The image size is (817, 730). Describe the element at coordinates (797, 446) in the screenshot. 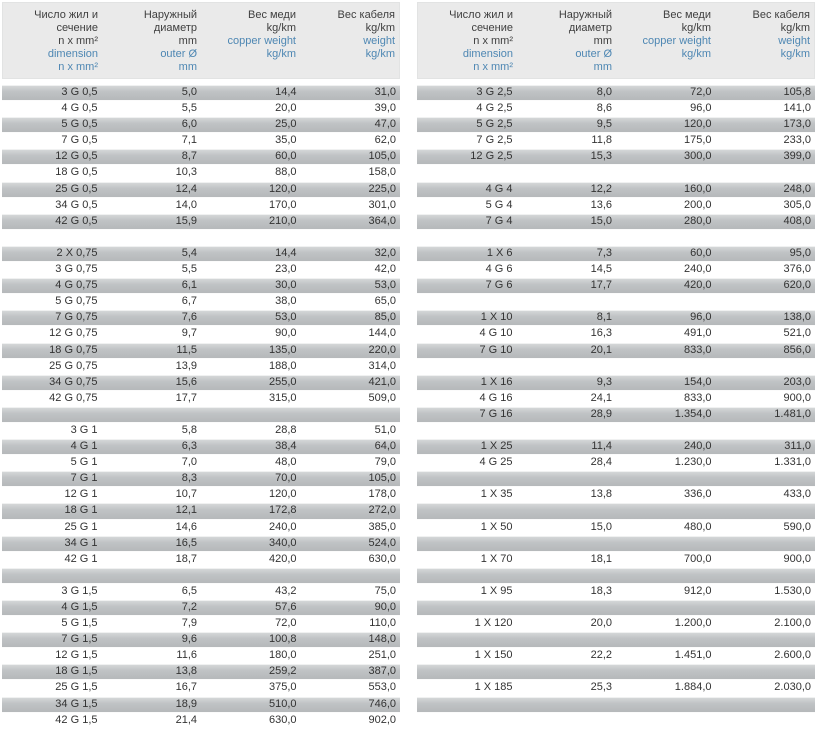

I see `cable-weight-cell: 311,0` at that location.